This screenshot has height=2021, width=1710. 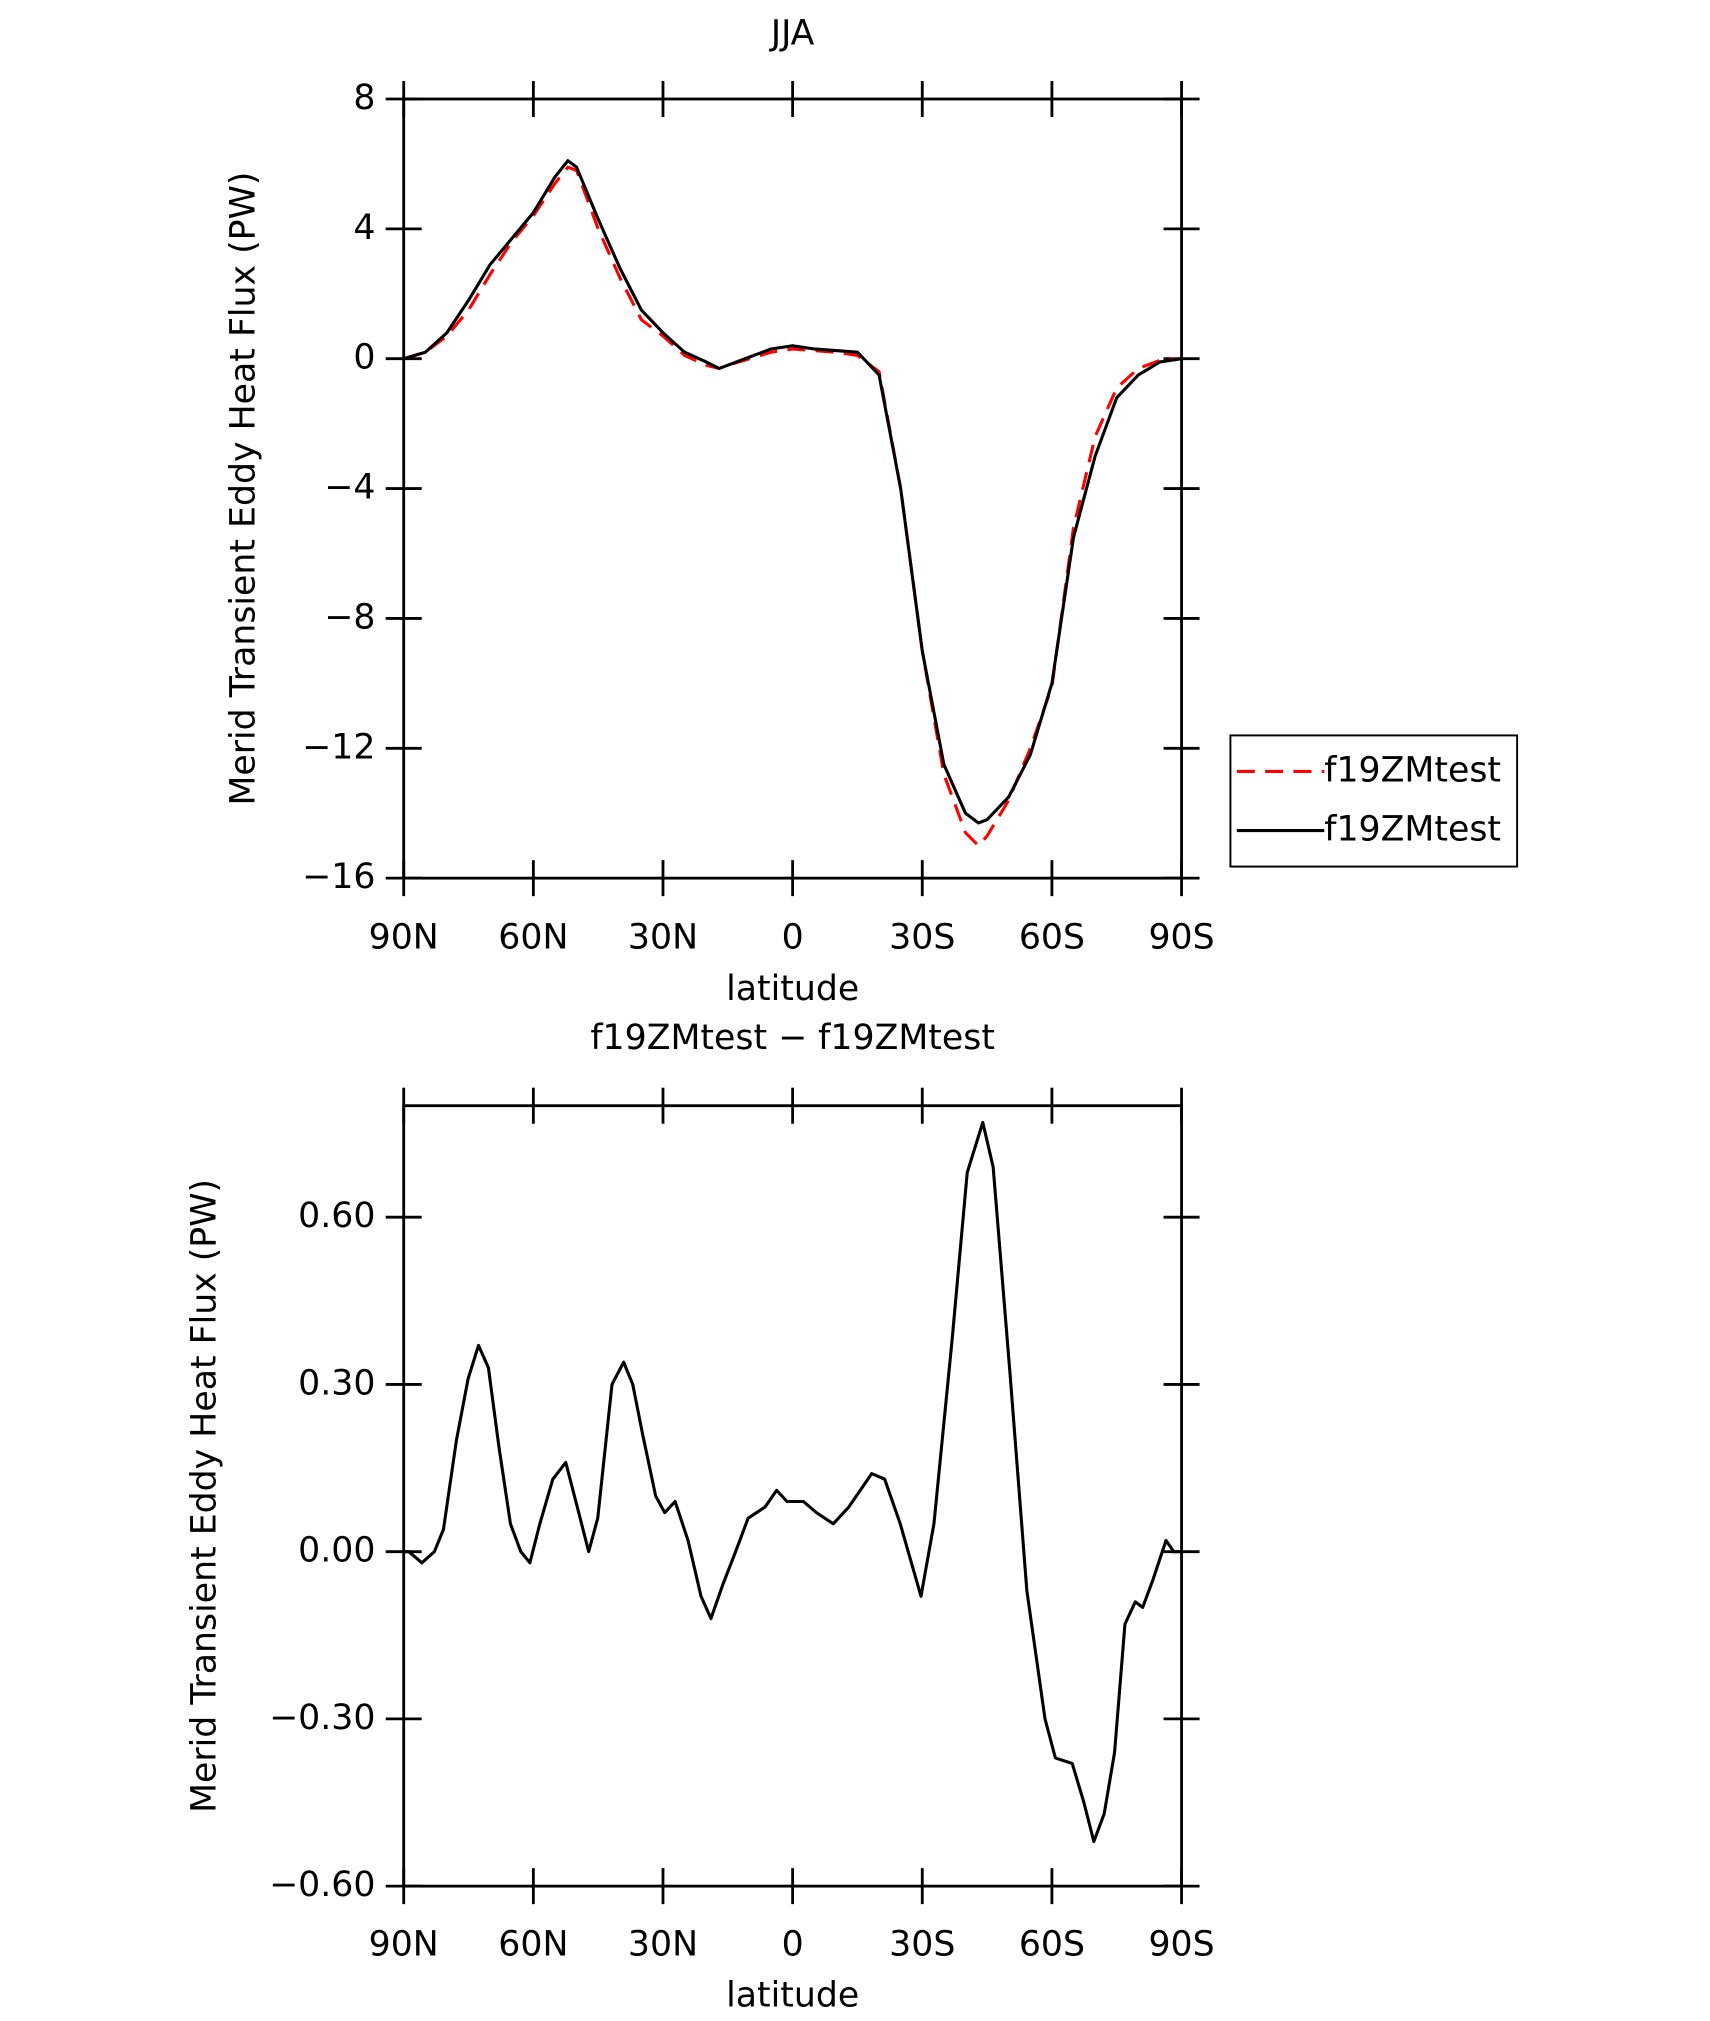 What do you see at coordinates (336, 1383) in the screenshot?
I see `y-tick-label: 0.30` at bounding box center [336, 1383].